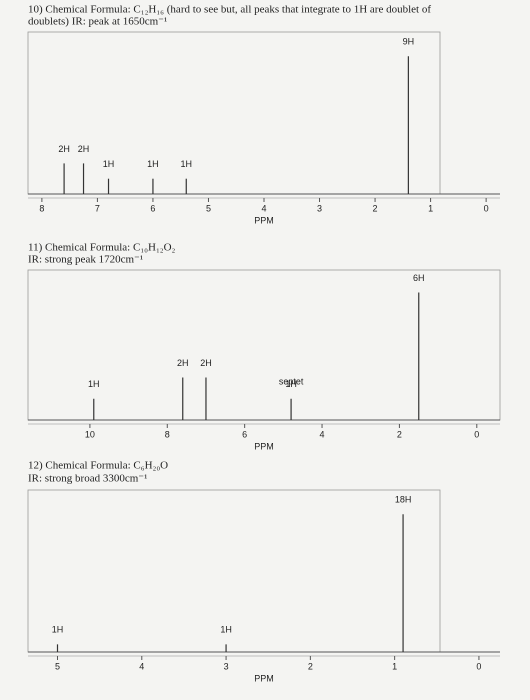  I want to click on chart-subtitle: IR: strong broad 3300cm⁻¹, so click(87, 479).